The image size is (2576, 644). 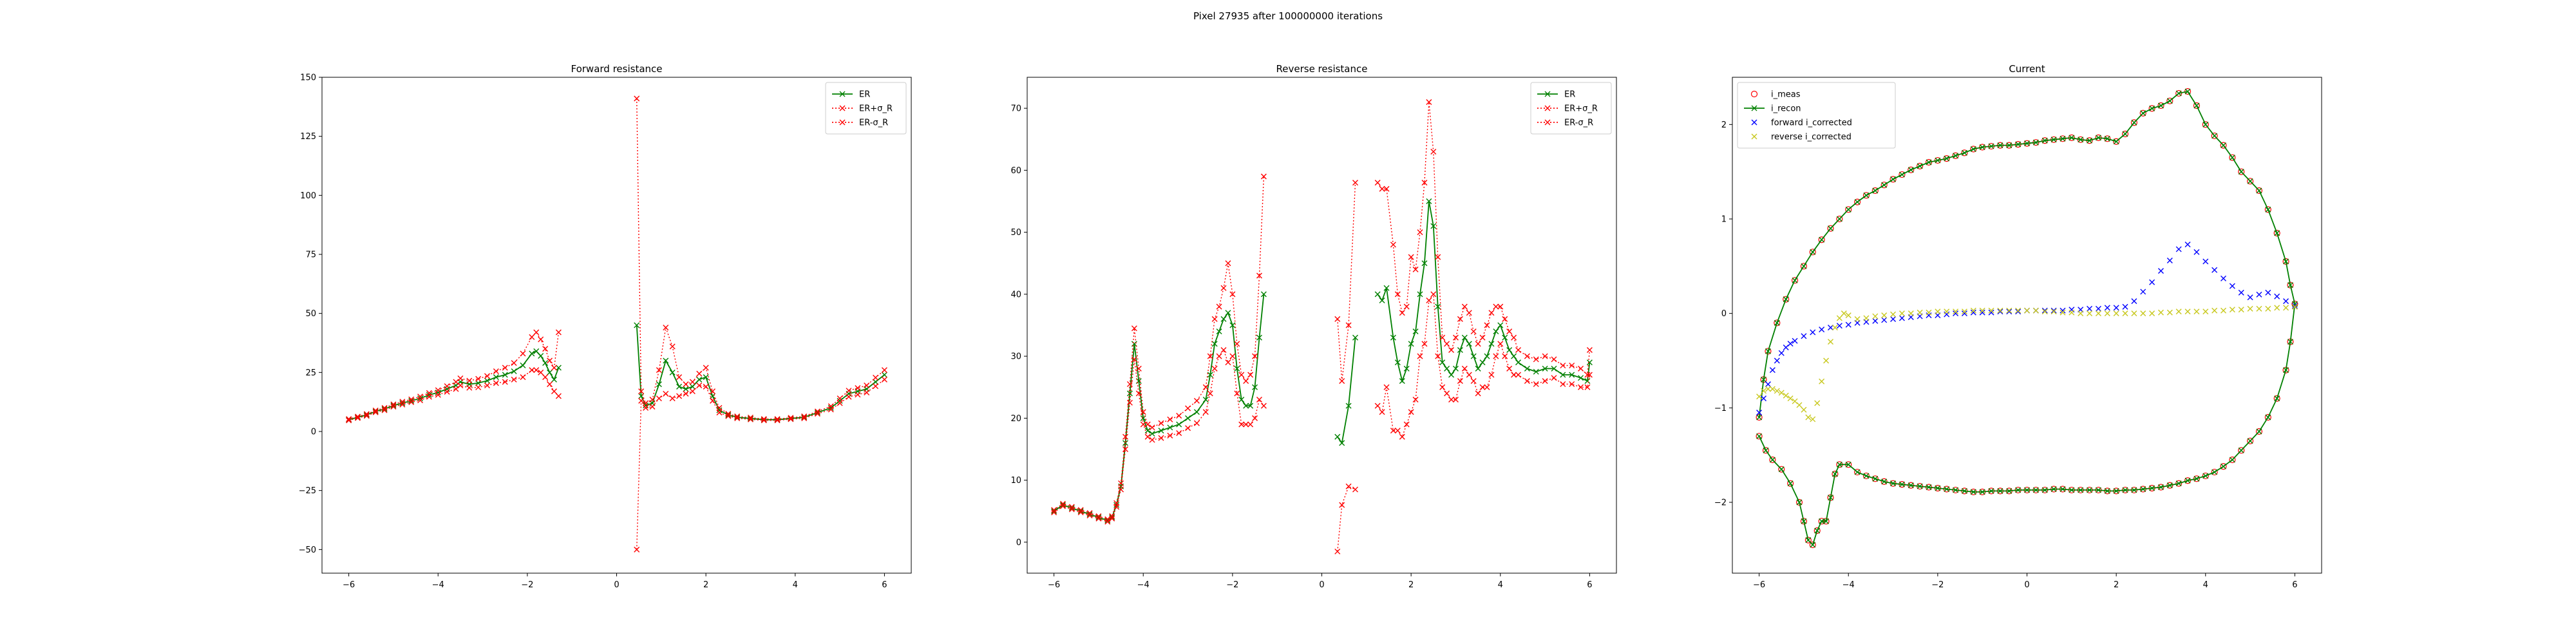 I want to click on subplot-title: Reverse resistance, so click(x=1322, y=69).